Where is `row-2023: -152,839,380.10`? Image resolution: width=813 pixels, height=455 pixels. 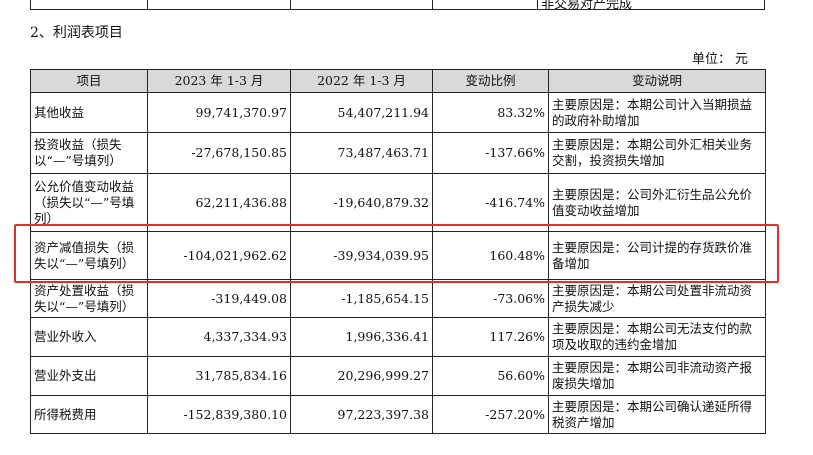 row-2023: -152,839,380.10 is located at coordinates (219, 414).